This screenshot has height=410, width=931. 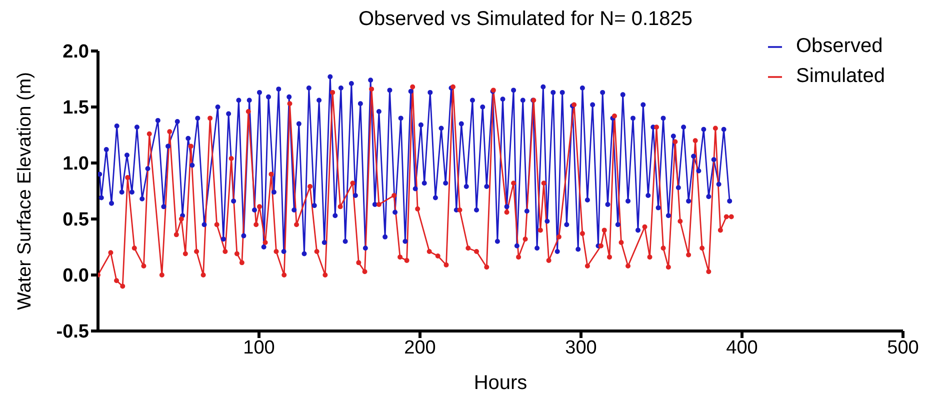 I want to click on x-tick-label: 200, so click(x=420, y=347).